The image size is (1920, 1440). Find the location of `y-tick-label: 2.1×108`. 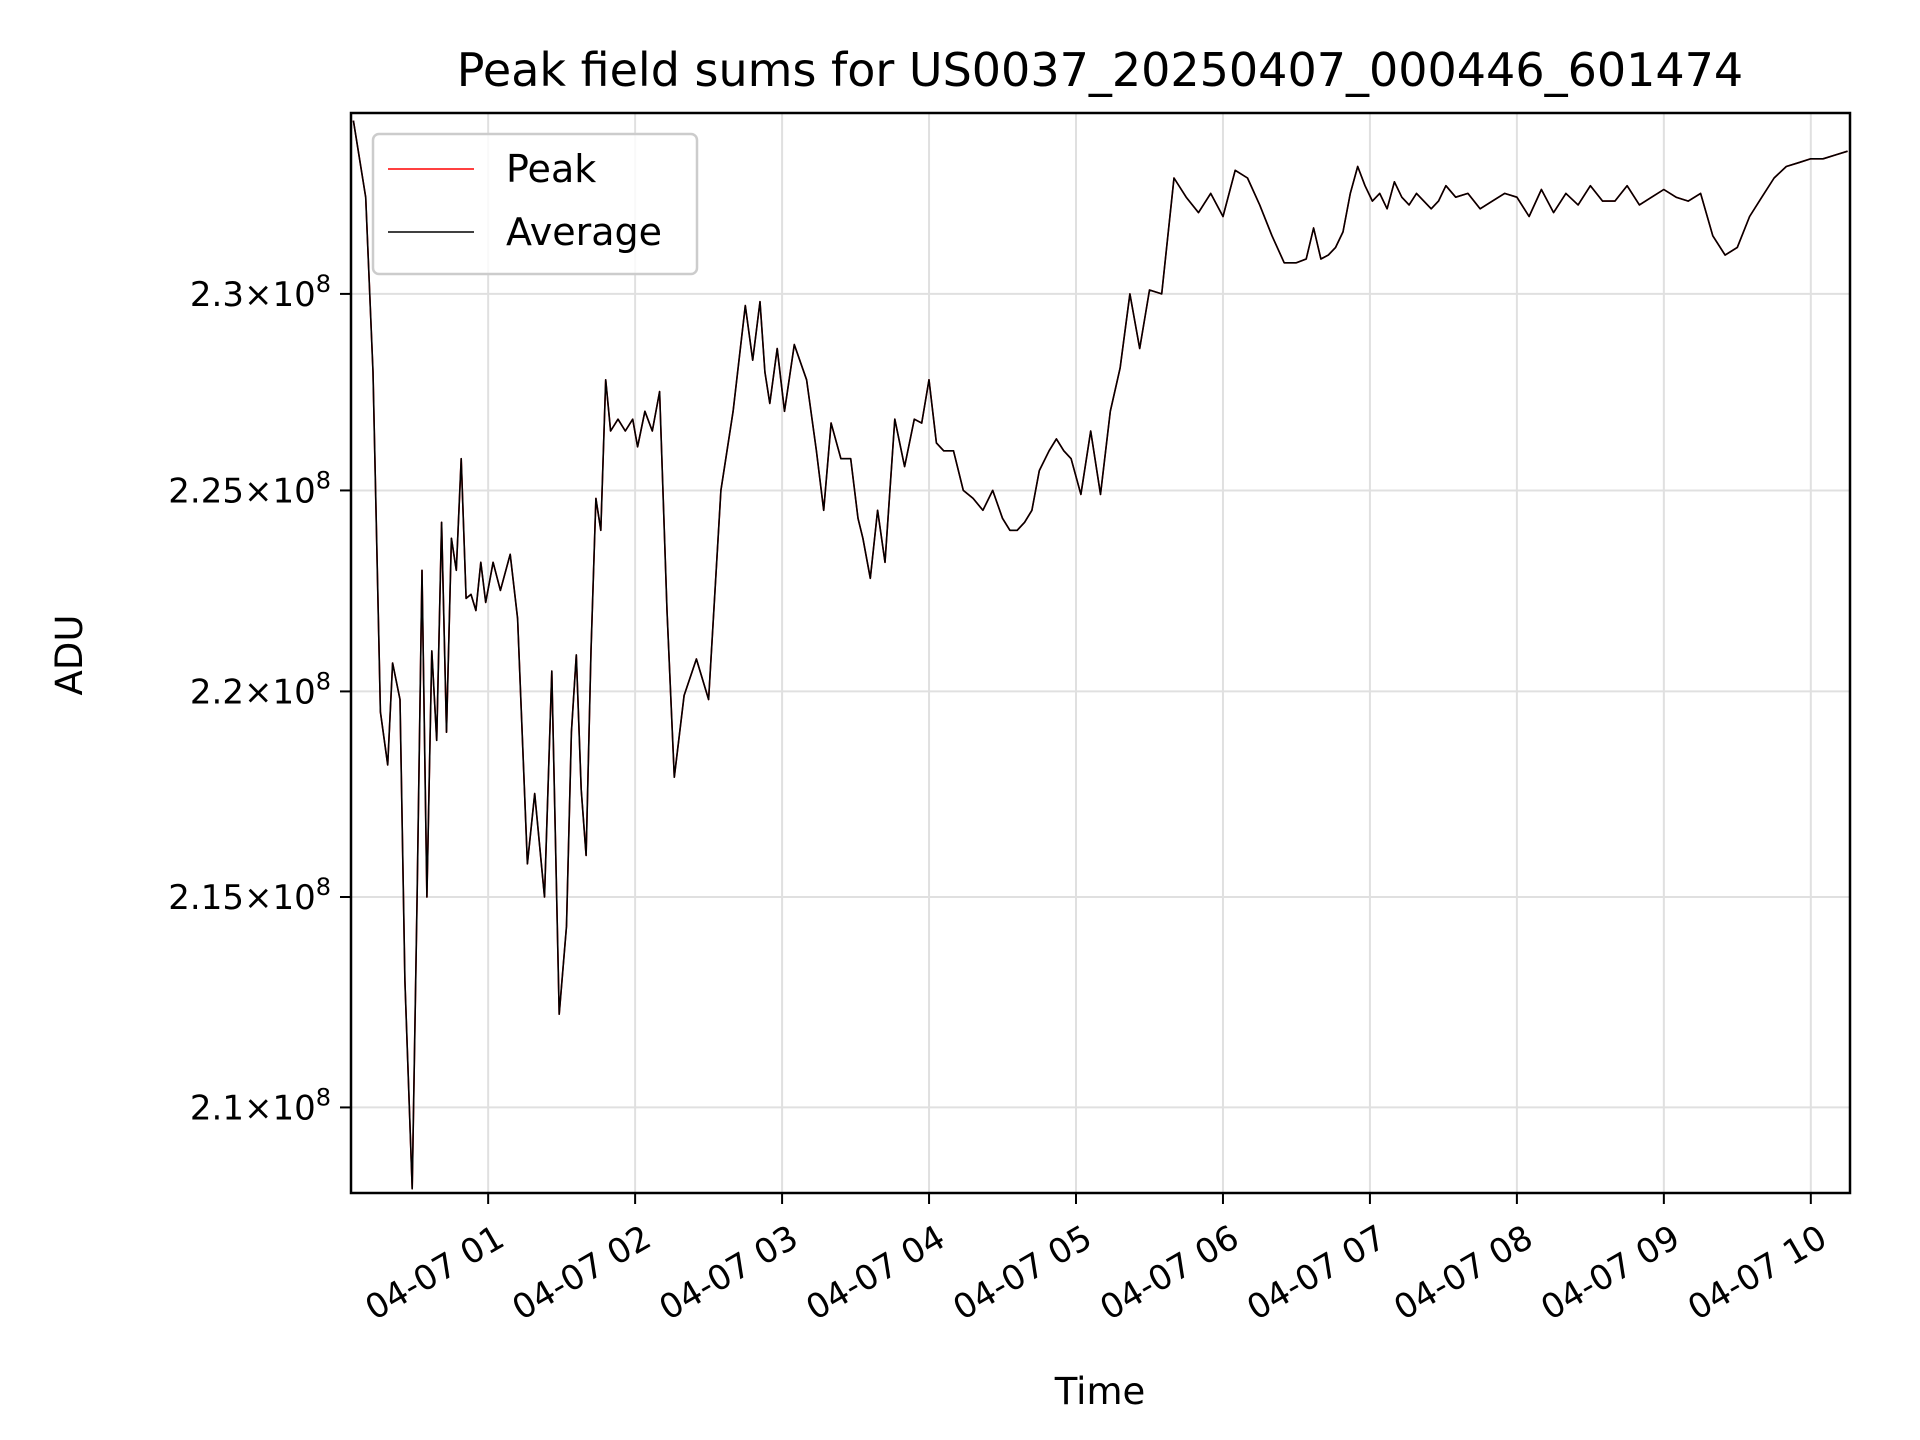

y-tick-label: 2.1×108 is located at coordinates (260, 1105).